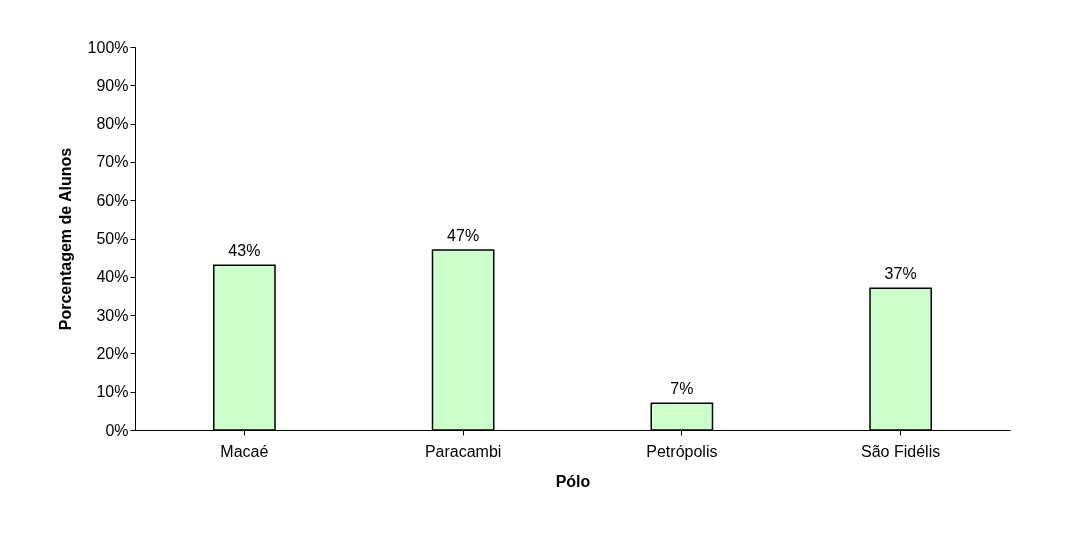 Image resolution: width=1070 pixels, height=534 pixels. What do you see at coordinates (112, 162) in the screenshot?
I see `y-tick-label: 70%` at bounding box center [112, 162].